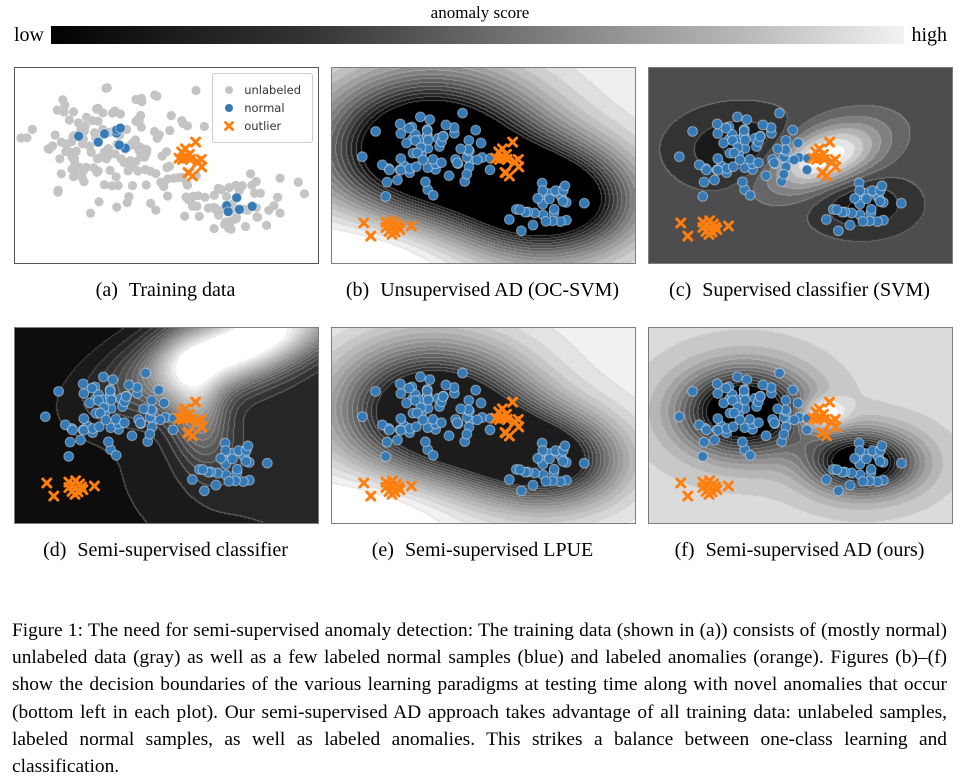 The width and height of the screenshot is (960, 780). What do you see at coordinates (480, 12) in the screenshot?
I see `colorbar-title: anomaly score` at bounding box center [480, 12].